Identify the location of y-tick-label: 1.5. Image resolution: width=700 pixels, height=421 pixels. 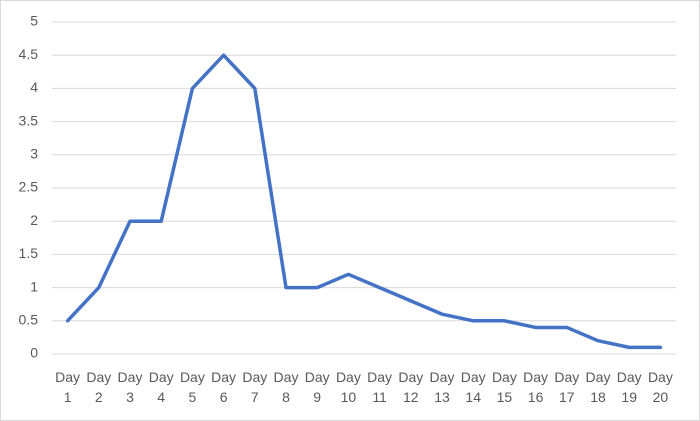
(29, 253).